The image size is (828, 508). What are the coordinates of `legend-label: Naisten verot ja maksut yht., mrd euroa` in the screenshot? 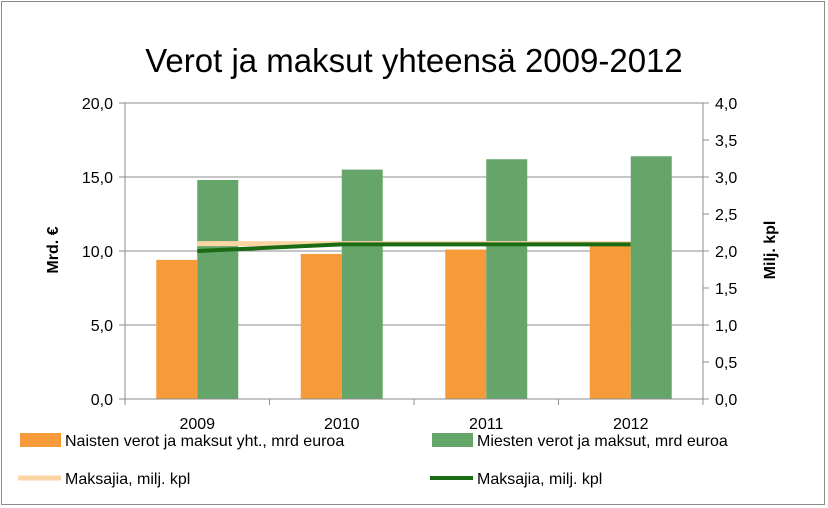 It's located at (204, 441).